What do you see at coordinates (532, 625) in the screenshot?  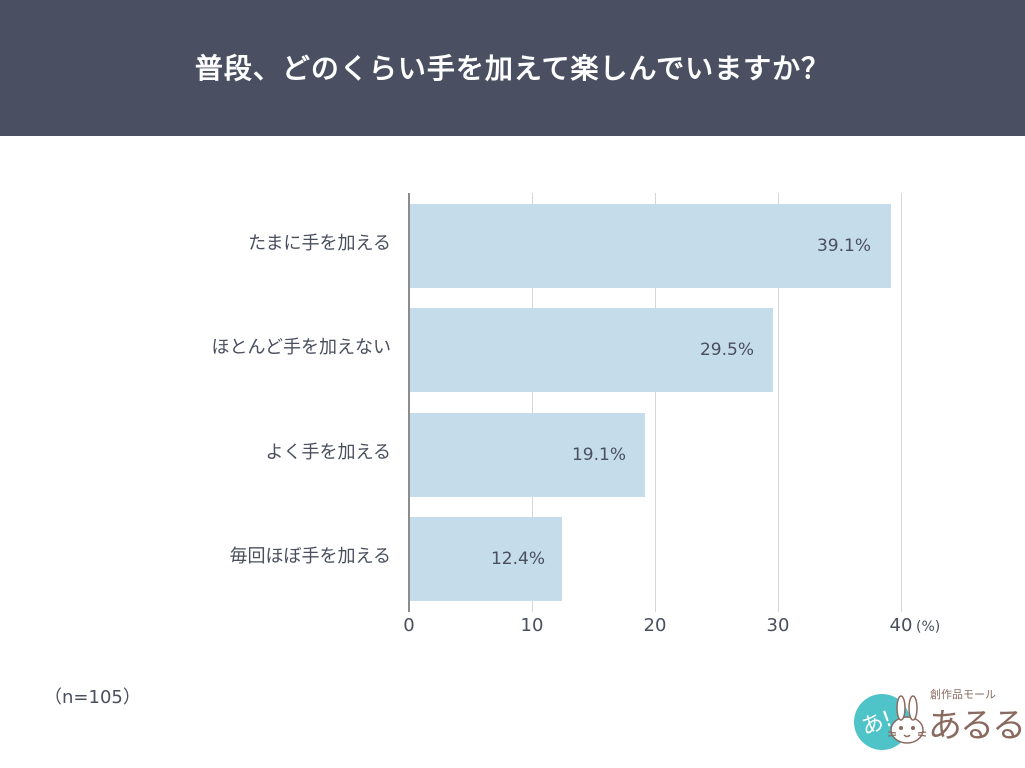 I see `x-tick-label: 10` at bounding box center [532, 625].